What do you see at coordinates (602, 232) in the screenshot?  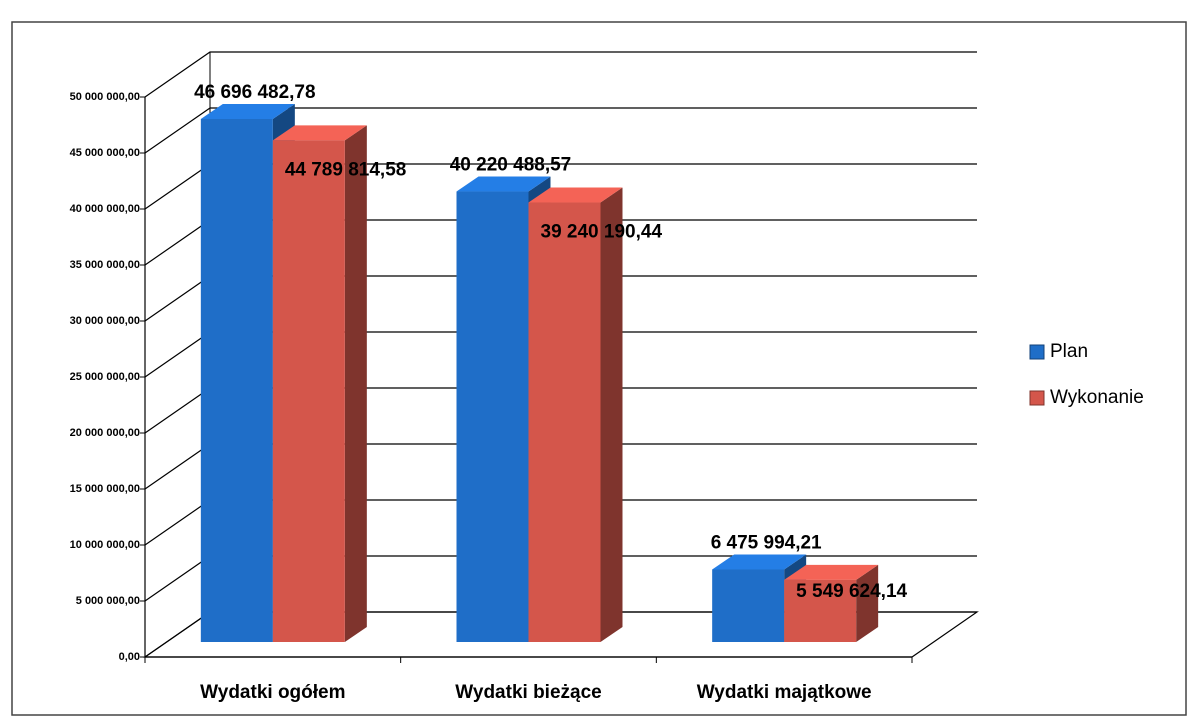 I see `value-label: 39 240 190,44` at bounding box center [602, 232].